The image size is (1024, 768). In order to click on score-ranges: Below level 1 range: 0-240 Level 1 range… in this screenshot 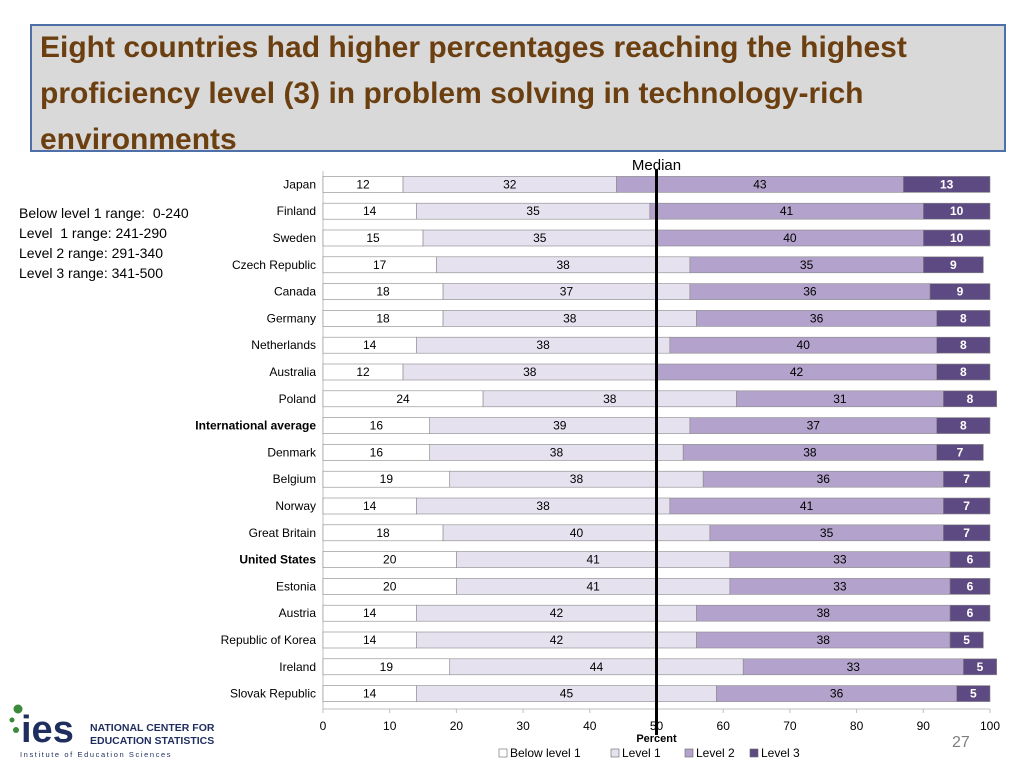, I will do `click(104, 243)`.